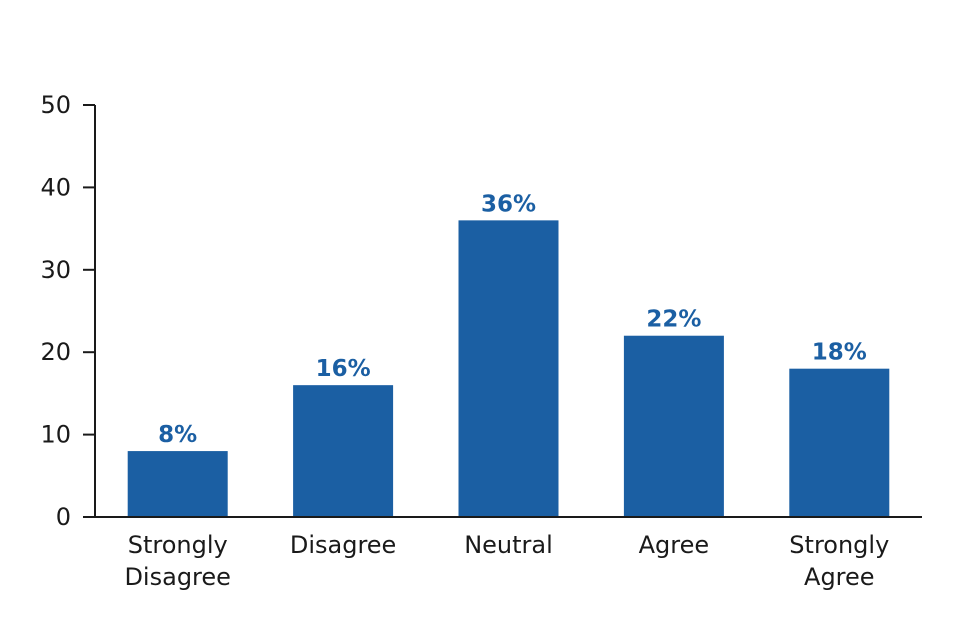 The image size is (967, 626). What do you see at coordinates (55, 105) in the screenshot?
I see `y-tick-label: 50` at bounding box center [55, 105].